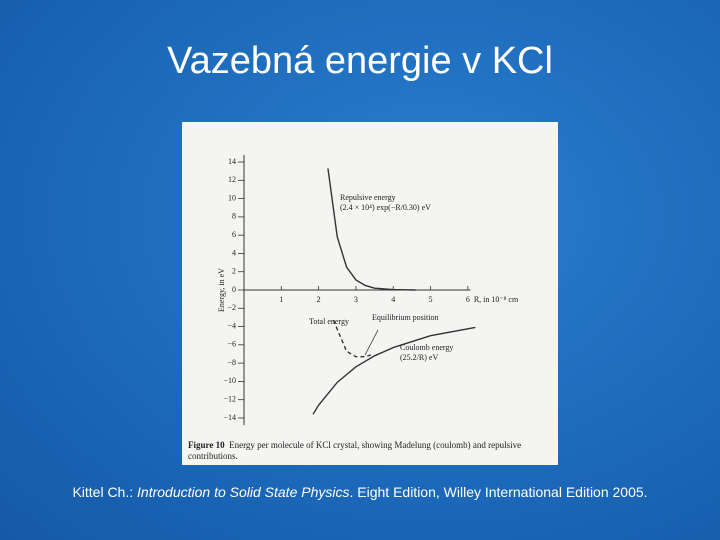 The image size is (720, 540). I want to click on y-tick-label: −10, so click(229, 380).